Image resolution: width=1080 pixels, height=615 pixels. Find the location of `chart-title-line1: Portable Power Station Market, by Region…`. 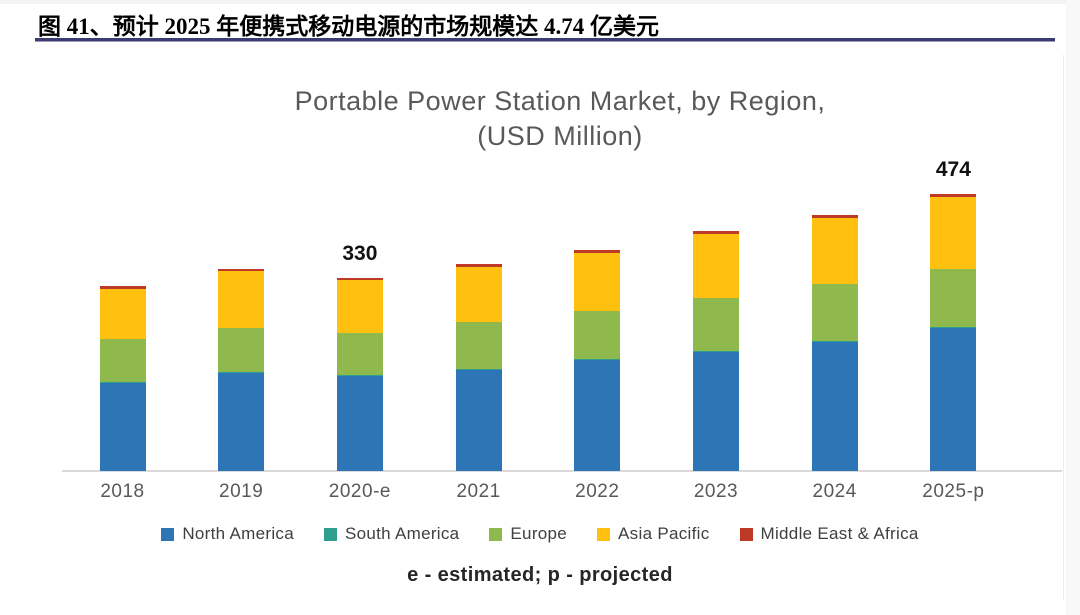

chart-title-line1: Portable Power Station Market, by Region… is located at coordinates (560, 101).